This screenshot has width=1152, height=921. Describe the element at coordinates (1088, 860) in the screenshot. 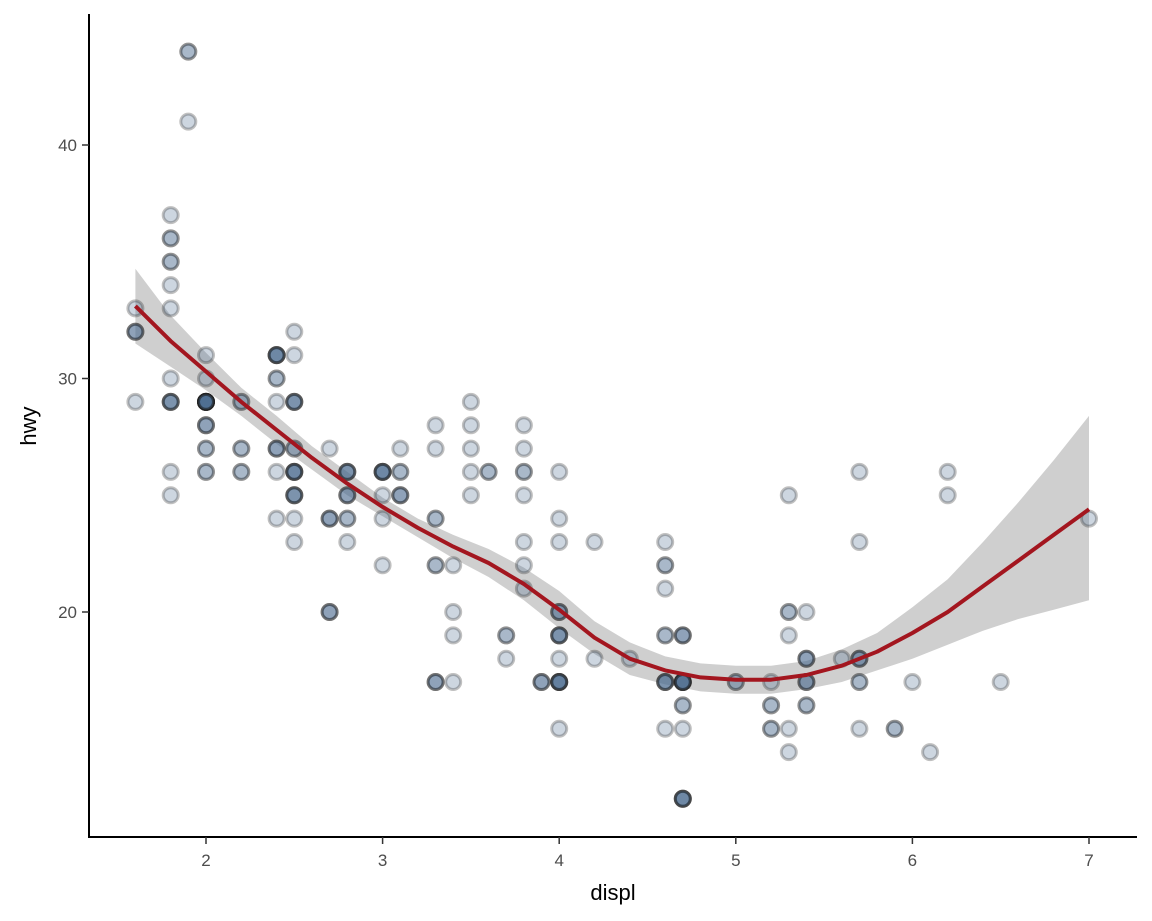

I see `x-tick-label: 7` at that location.